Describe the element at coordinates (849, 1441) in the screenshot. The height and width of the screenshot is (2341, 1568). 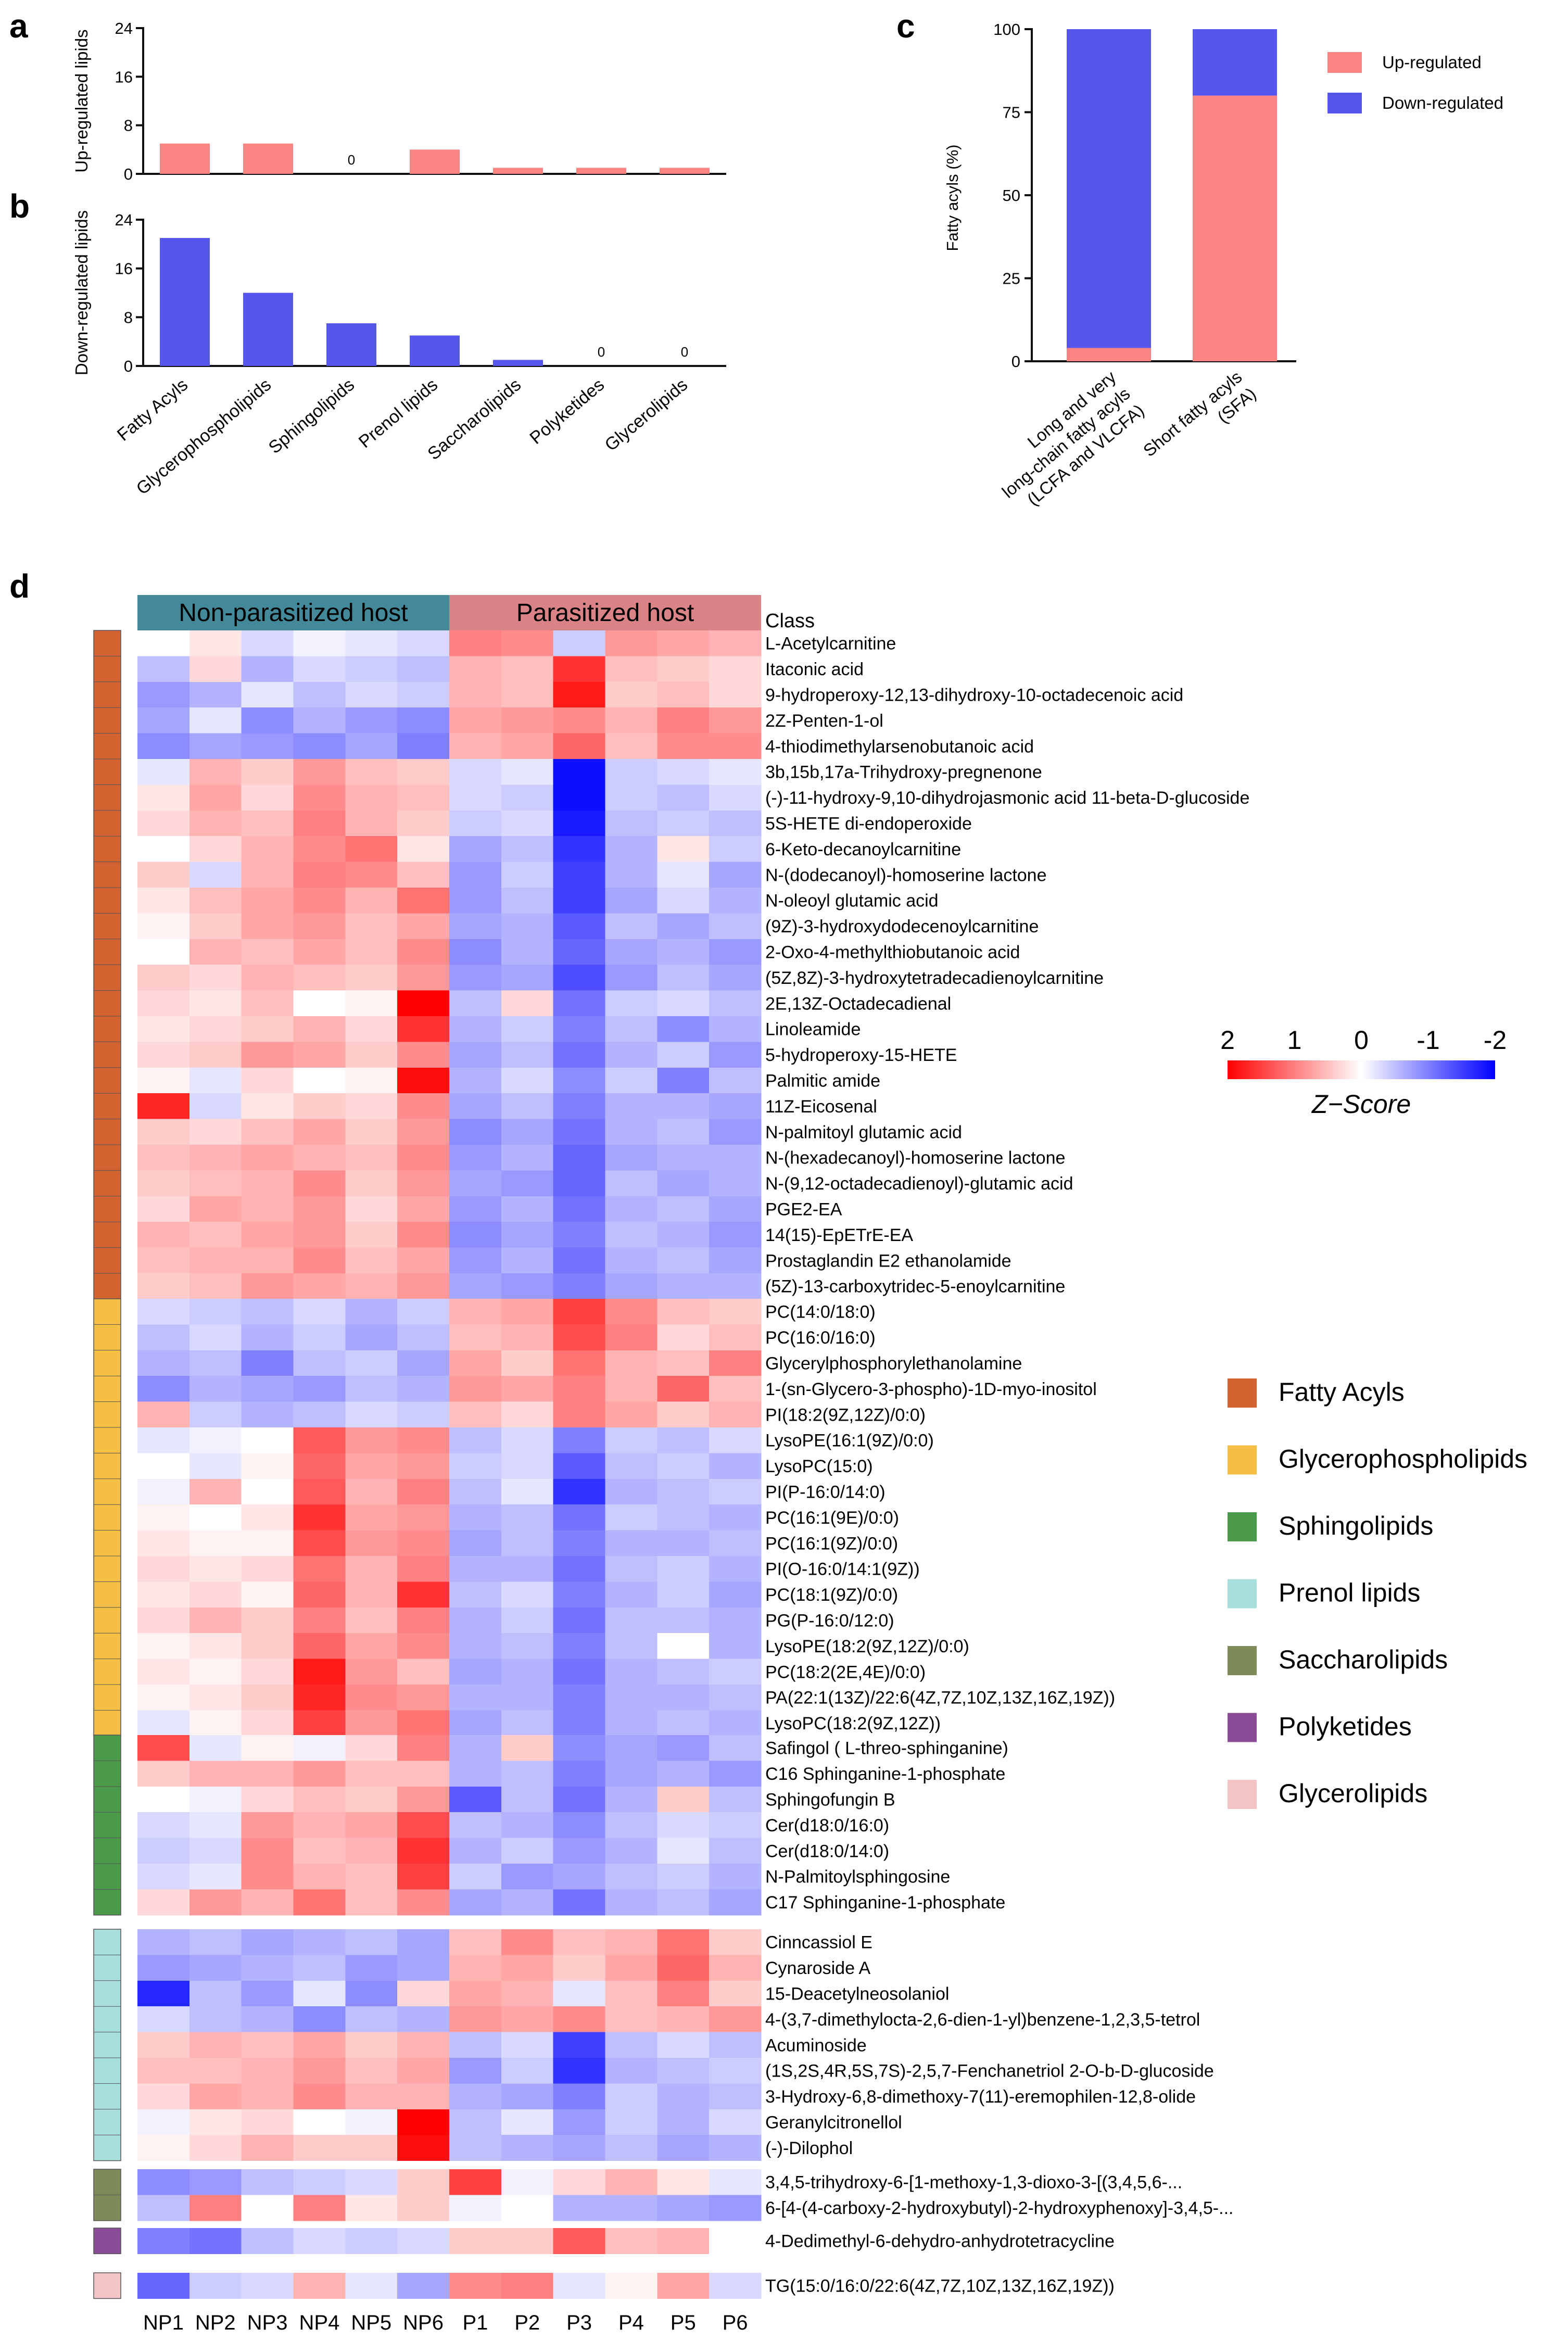
I see `heatmap-row-label: LysoPE(16:1(9Z)/0:0)` at that location.